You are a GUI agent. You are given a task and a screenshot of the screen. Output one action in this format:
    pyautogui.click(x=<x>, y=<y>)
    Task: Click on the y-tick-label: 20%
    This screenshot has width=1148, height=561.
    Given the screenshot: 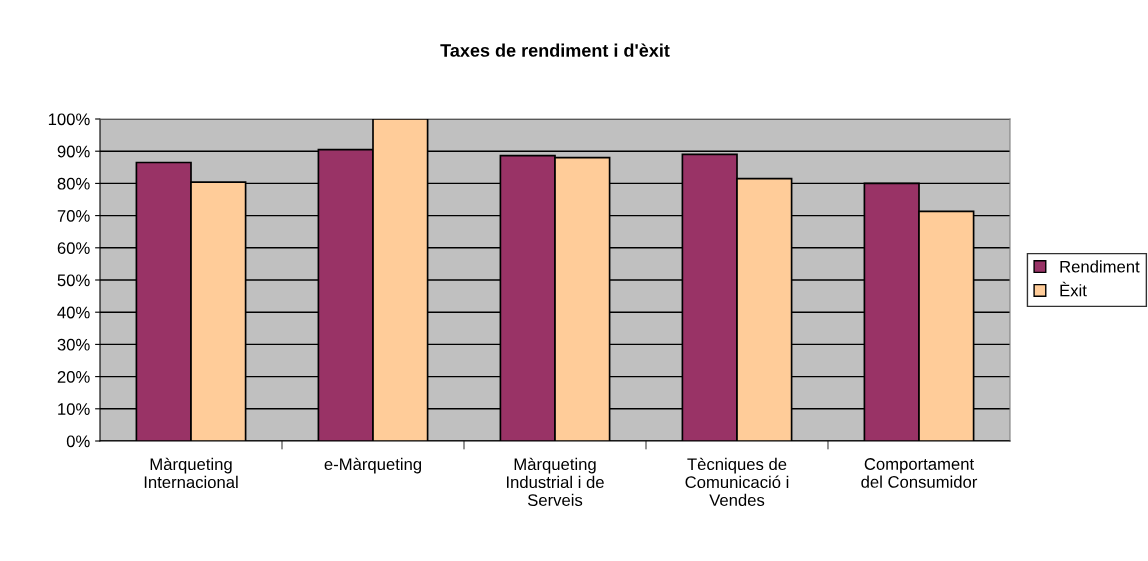 What is the action you would take?
    pyautogui.click(x=73, y=377)
    